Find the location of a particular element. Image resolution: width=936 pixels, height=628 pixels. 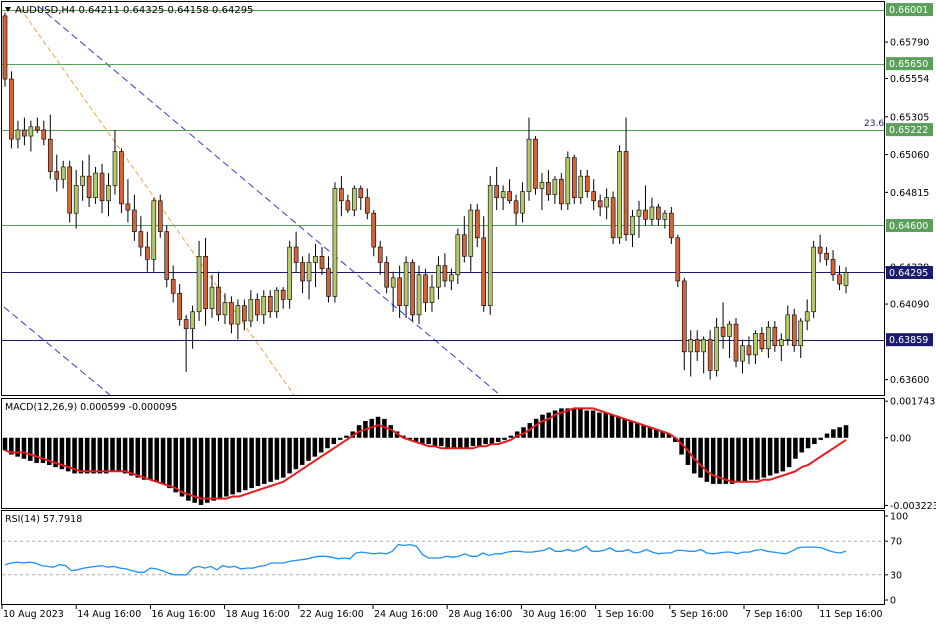

price-level-tag: 0.64295 is located at coordinates (909, 272).